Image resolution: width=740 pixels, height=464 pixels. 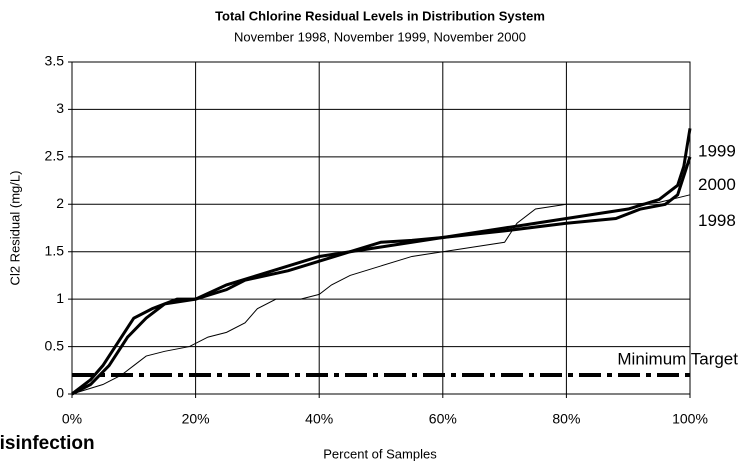 What do you see at coordinates (55, 345) in the screenshot?
I see `y-tick-label: 0.5` at bounding box center [55, 345].